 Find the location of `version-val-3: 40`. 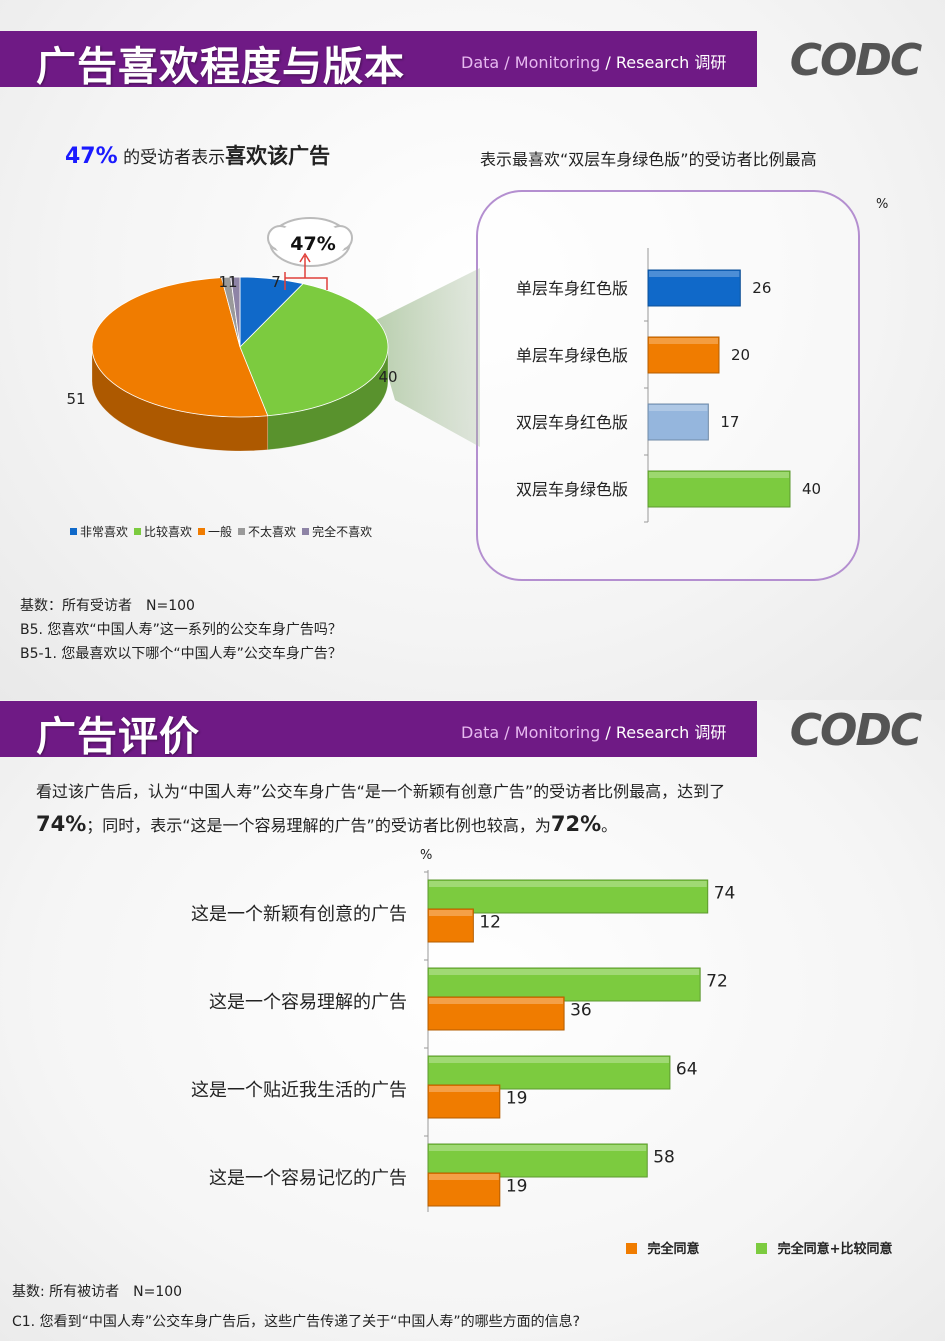

version-val-3: 40 is located at coordinates (811, 489).